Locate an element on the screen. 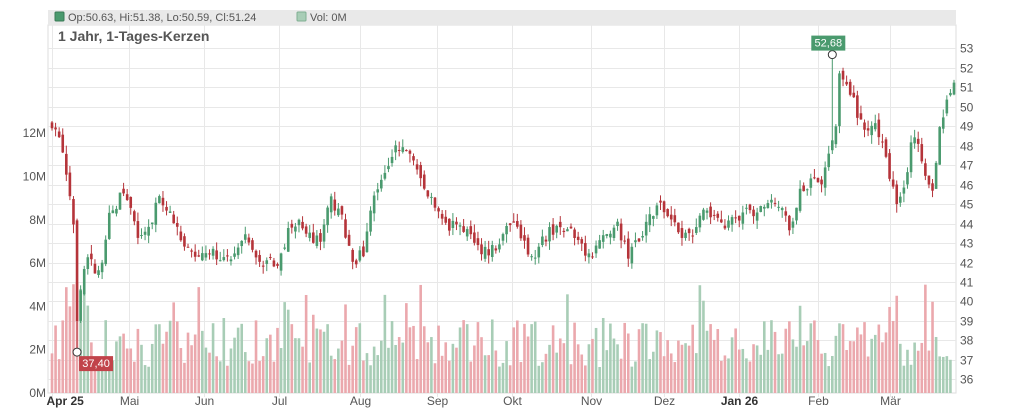 This screenshot has height=409, width=1024. volume-legend-swatch is located at coordinates (301, 16).